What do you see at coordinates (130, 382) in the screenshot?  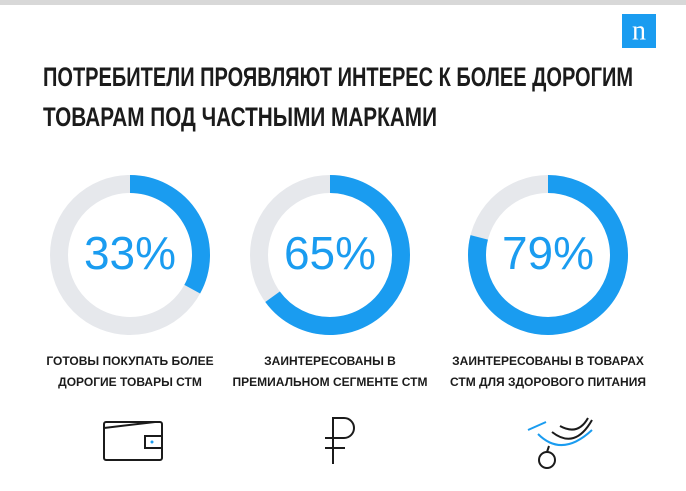 I see `caption: ДОРОГИЕ ТОВАРЫ СТМ` at bounding box center [130, 382].